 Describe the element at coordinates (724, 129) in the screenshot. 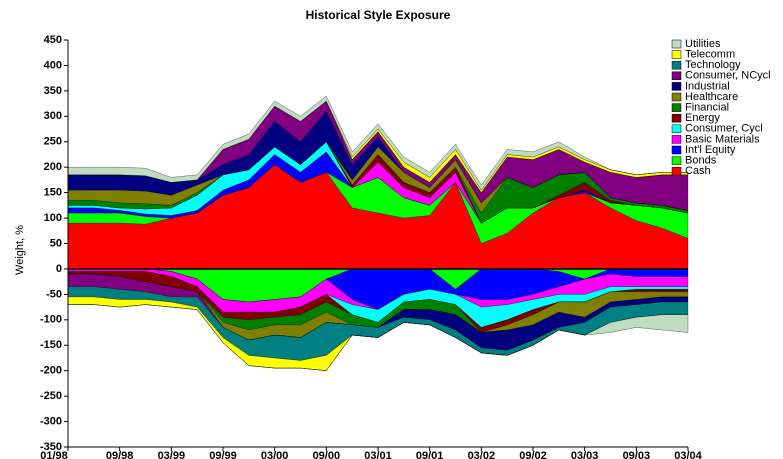

I see `legend-label: Consumer, Cycl` at that location.